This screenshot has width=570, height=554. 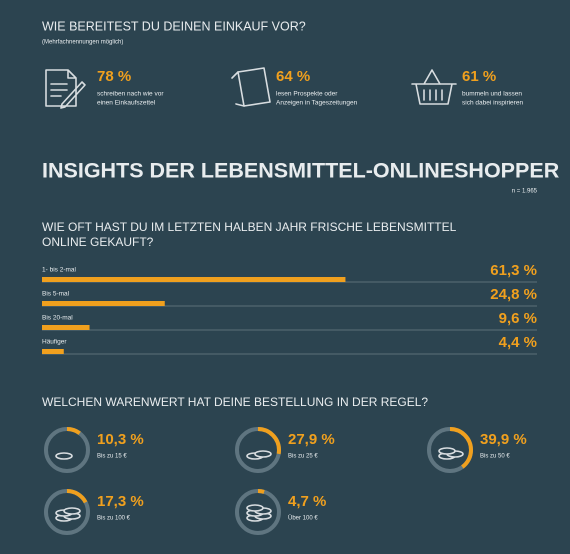 What do you see at coordinates (174, 26) in the screenshot?
I see `section-title: WIE BEREITEST DU DEINEN EINKAUF VOR?` at bounding box center [174, 26].